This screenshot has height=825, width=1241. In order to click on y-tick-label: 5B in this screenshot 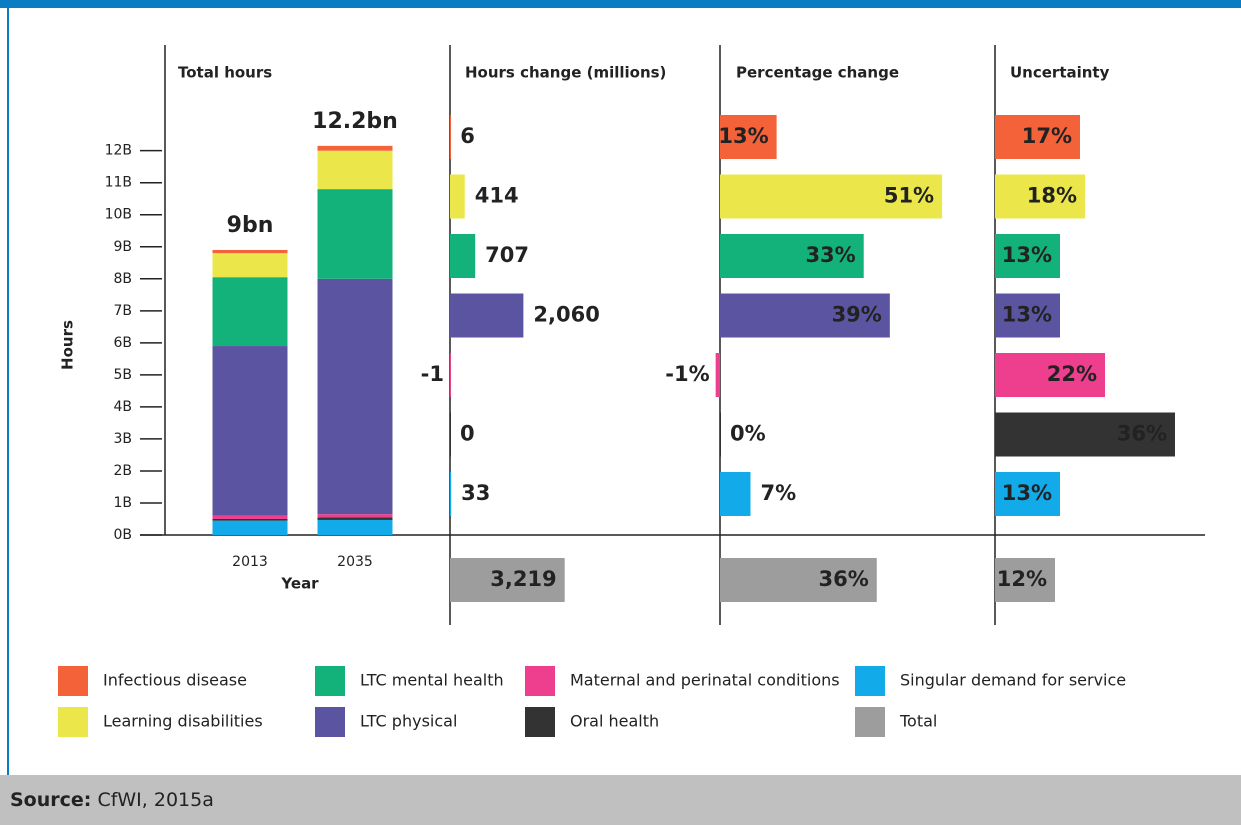, I will do `click(122, 375)`.